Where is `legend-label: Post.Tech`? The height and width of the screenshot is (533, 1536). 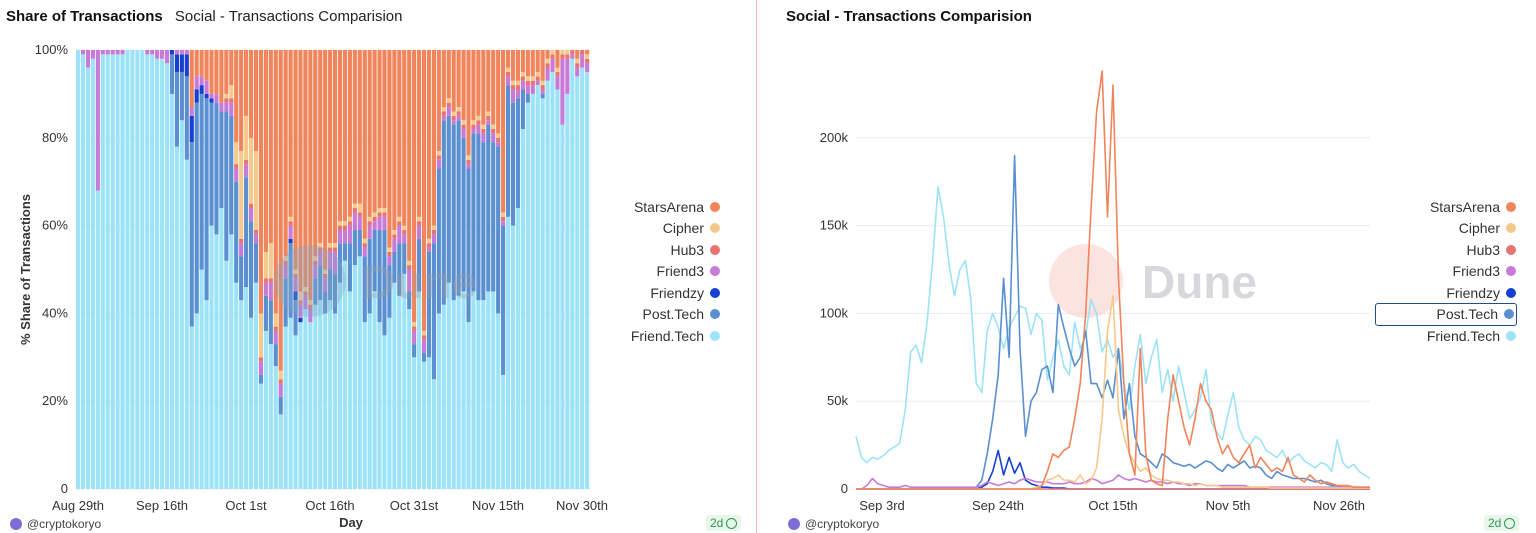
legend-label: Post.Tech is located at coordinates (673, 314).